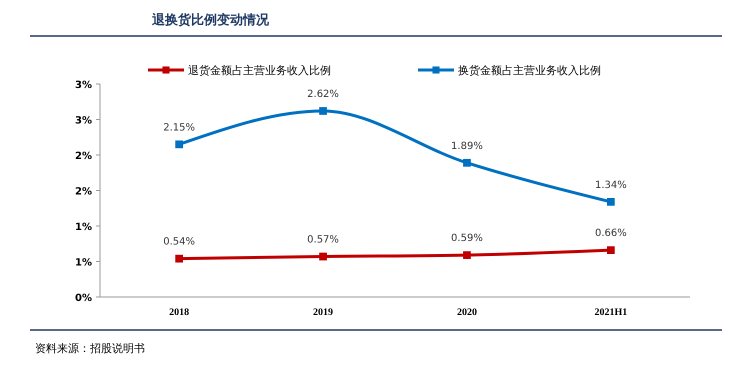  Describe the element at coordinates (611, 312) in the screenshot. I see `x-tick-label: 2021H1` at that location.